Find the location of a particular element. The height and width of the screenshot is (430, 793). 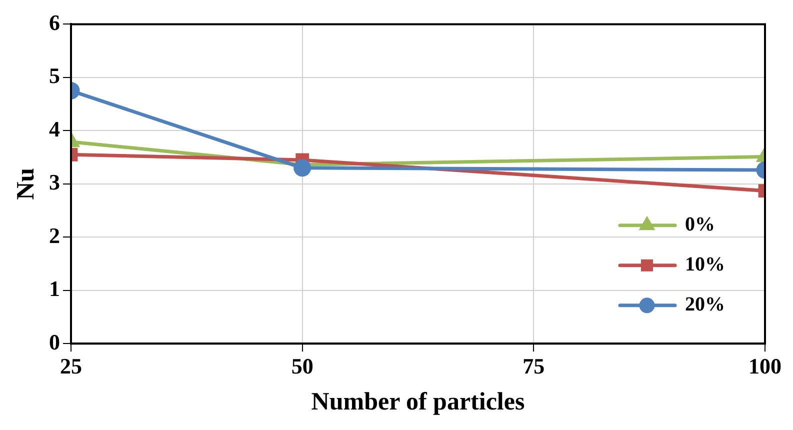

x-tick-label: 100 is located at coordinates (765, 365).